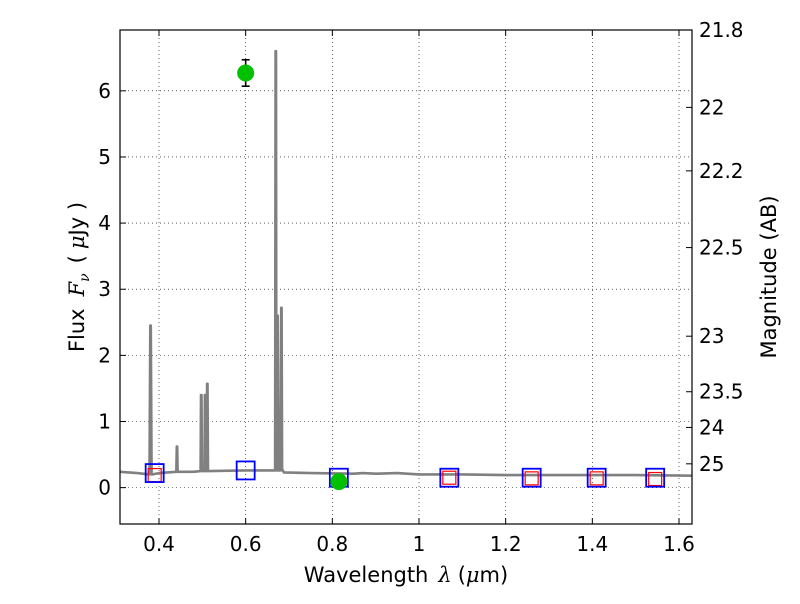 This screenshot has width=800, height=604. I want to click on x-tick-label: 0.6, so click(246, 544).